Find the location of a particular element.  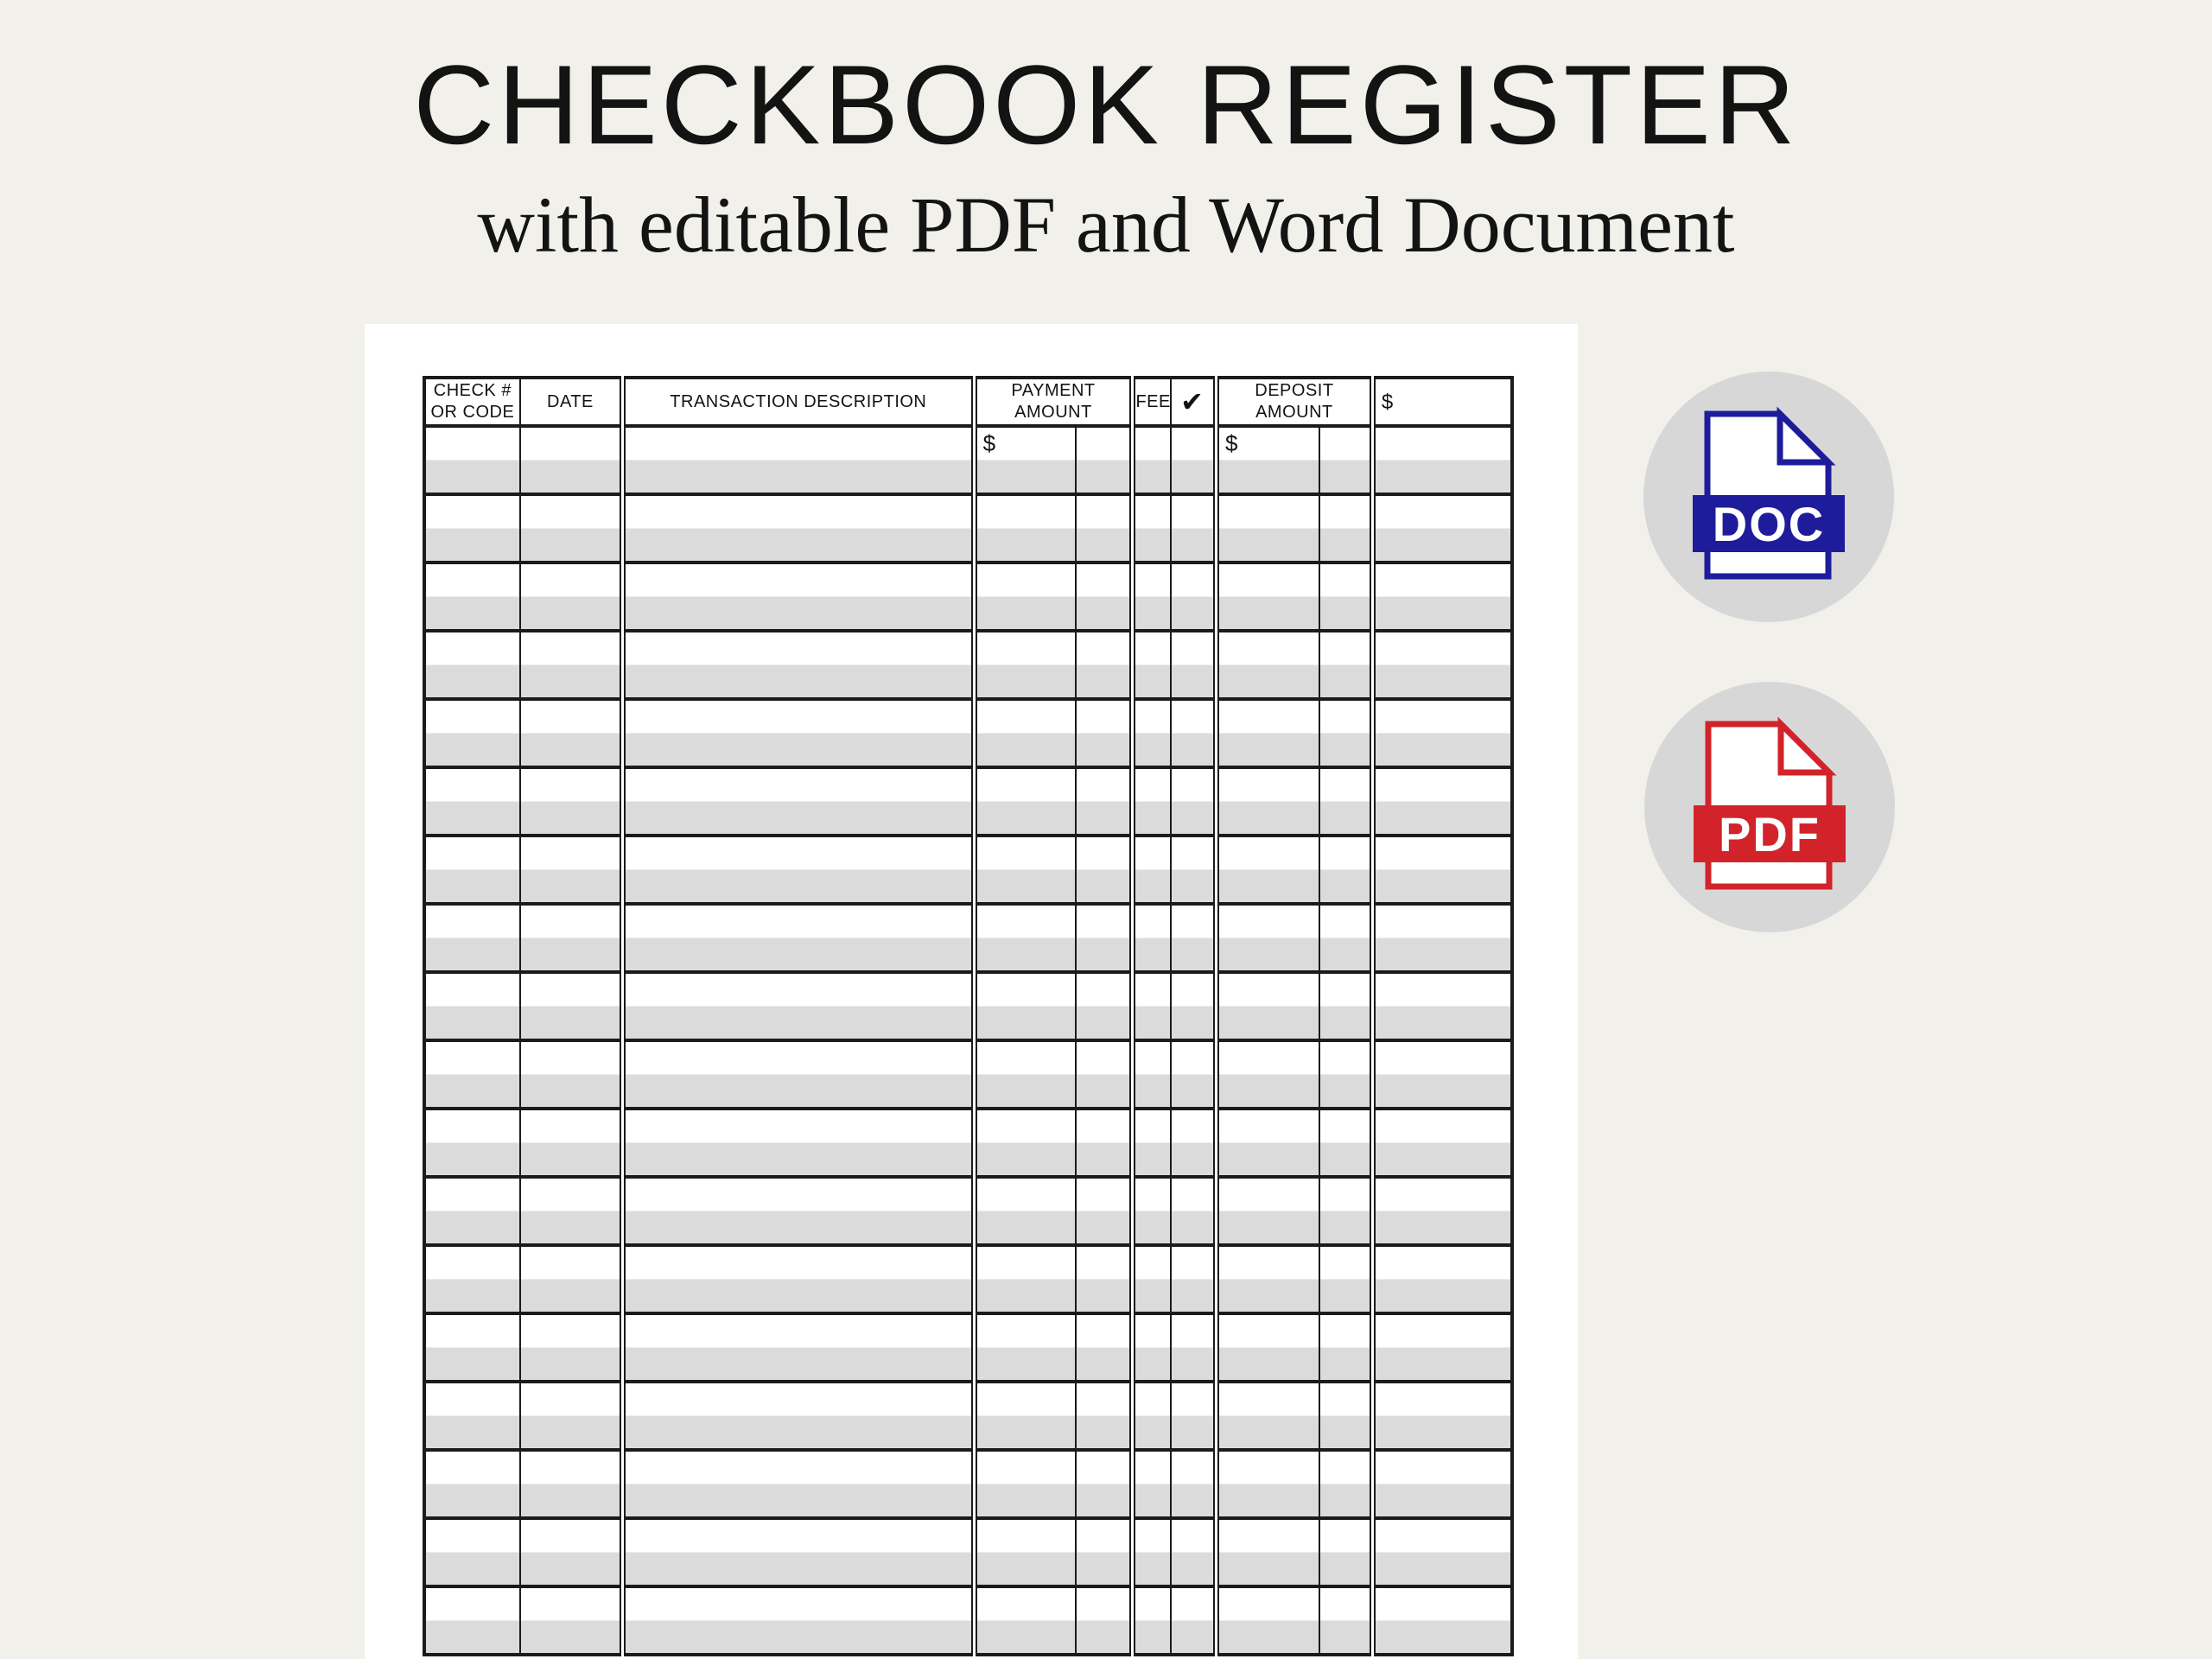

col-header-deposit-amount: DEPOSIT AMOUNT is located at coordinates (1295, 402).